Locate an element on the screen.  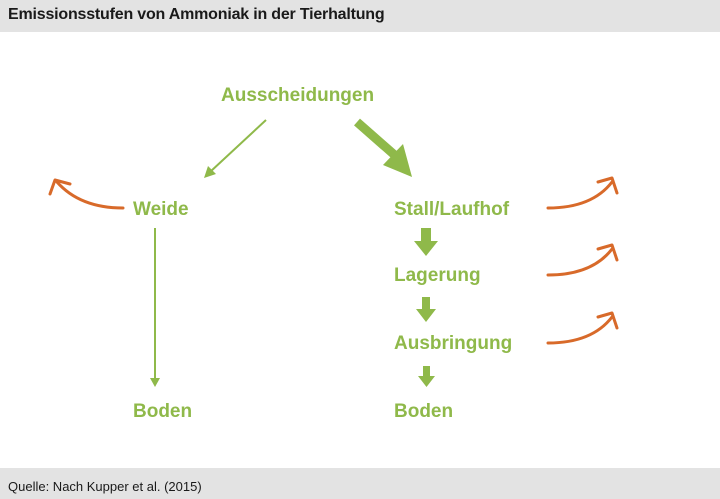
arrow-spreading-to-soil is located at coordinates (426, 376).